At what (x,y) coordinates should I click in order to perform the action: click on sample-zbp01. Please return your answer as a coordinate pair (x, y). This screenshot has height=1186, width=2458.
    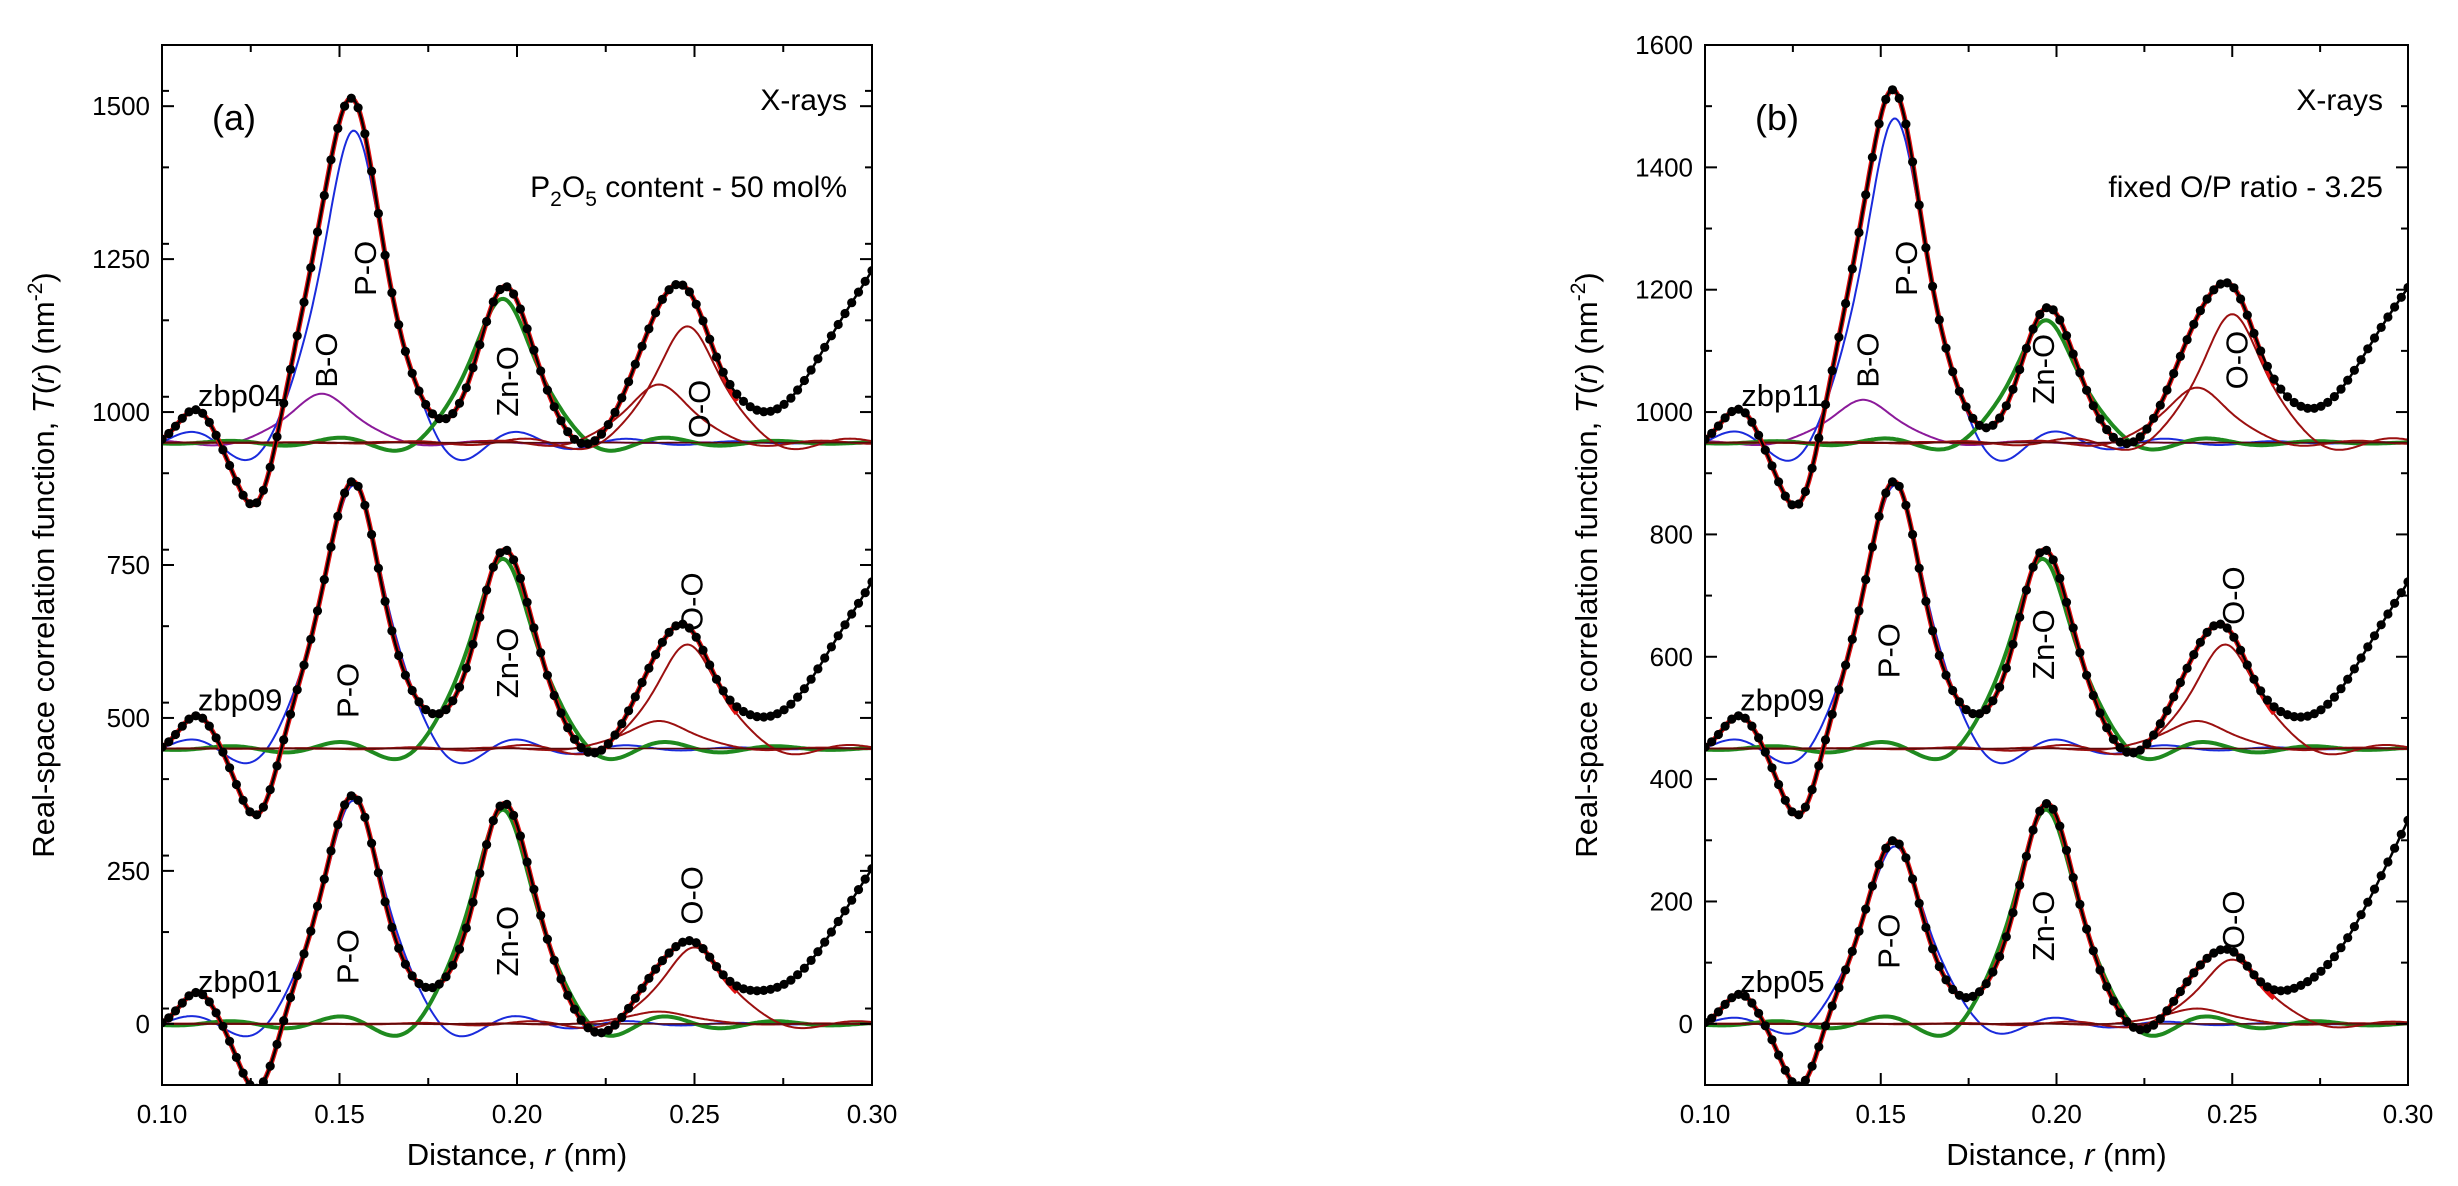
    Looking at the image, I should click on (517, 938).